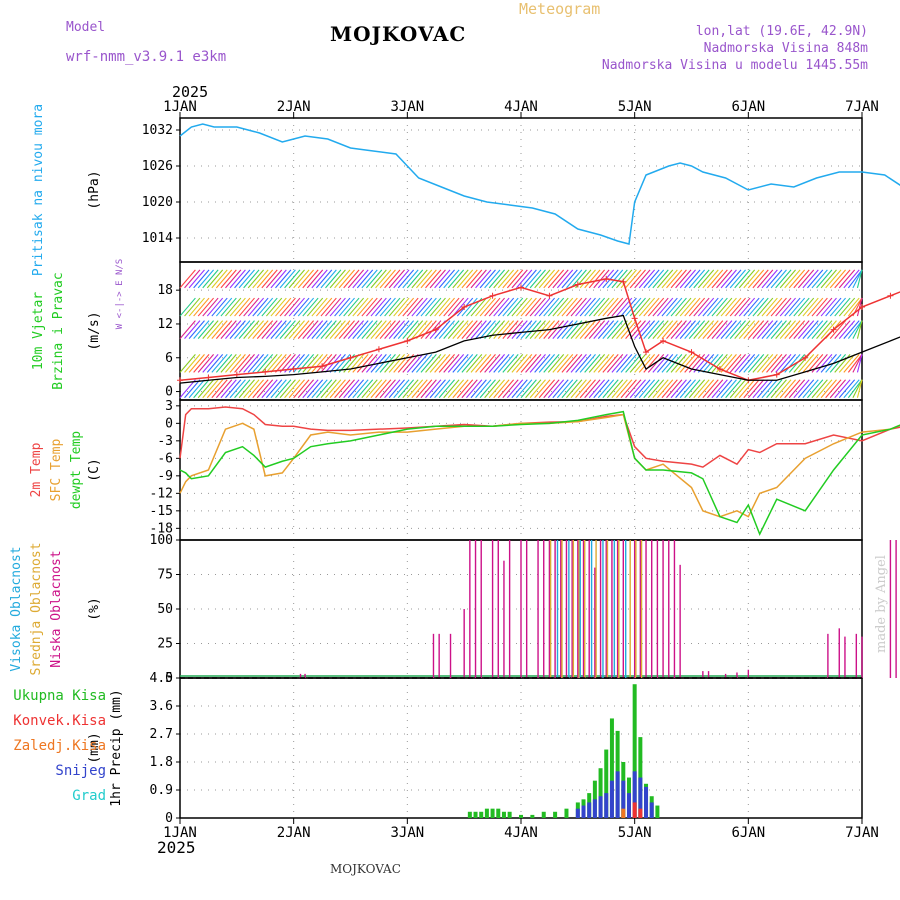  Describe the element at coordinates (157, 238) in the screenshot. I see `y-tick-label: 1014` at that location.